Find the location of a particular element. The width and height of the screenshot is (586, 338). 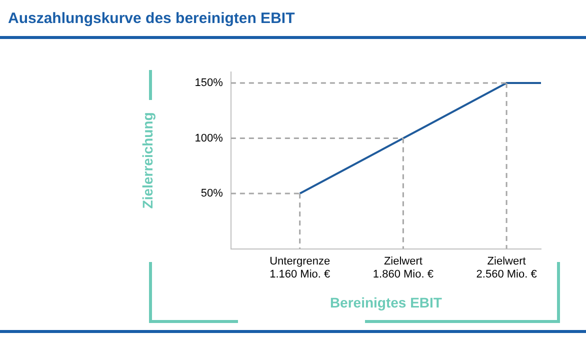

y-tick-label: 50% is located at coordinates (212, 194).